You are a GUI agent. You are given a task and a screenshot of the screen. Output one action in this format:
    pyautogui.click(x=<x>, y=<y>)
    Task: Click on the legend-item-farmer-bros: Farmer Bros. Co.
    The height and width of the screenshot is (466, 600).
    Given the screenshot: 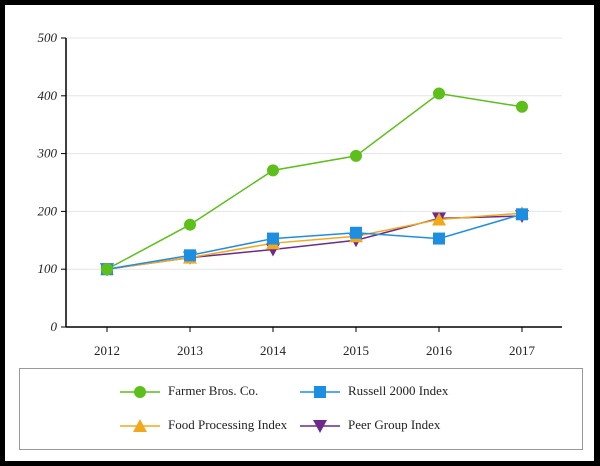 What is the action you would take?
    pyautogui.click(x=189, y=391)
    